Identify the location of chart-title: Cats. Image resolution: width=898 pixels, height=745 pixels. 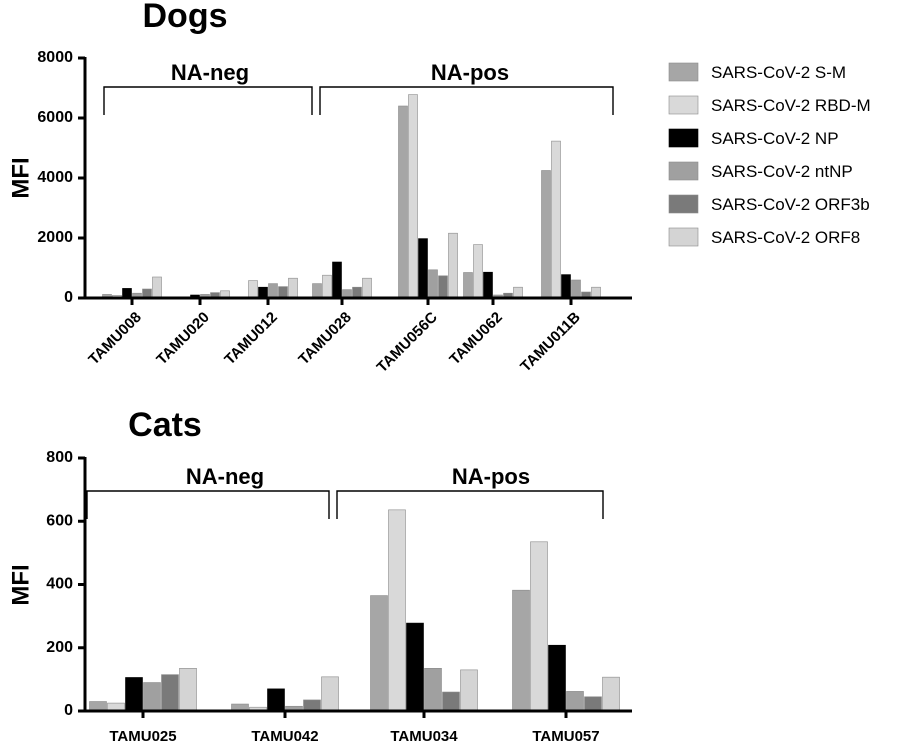
(165, 425).